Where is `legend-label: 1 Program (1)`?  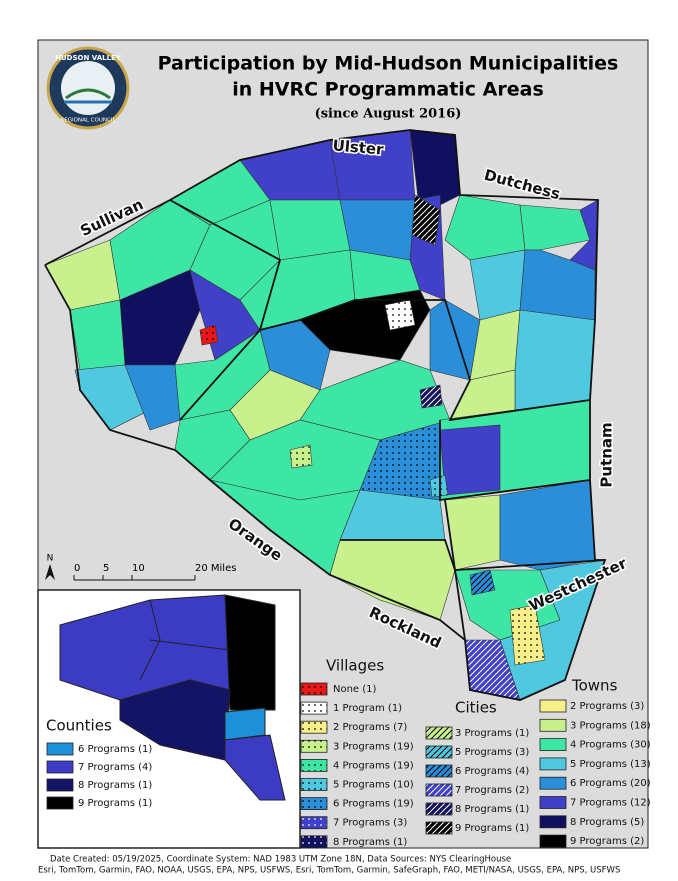 legend-label: 1 Program (1) is located at coordinates (367, 708).